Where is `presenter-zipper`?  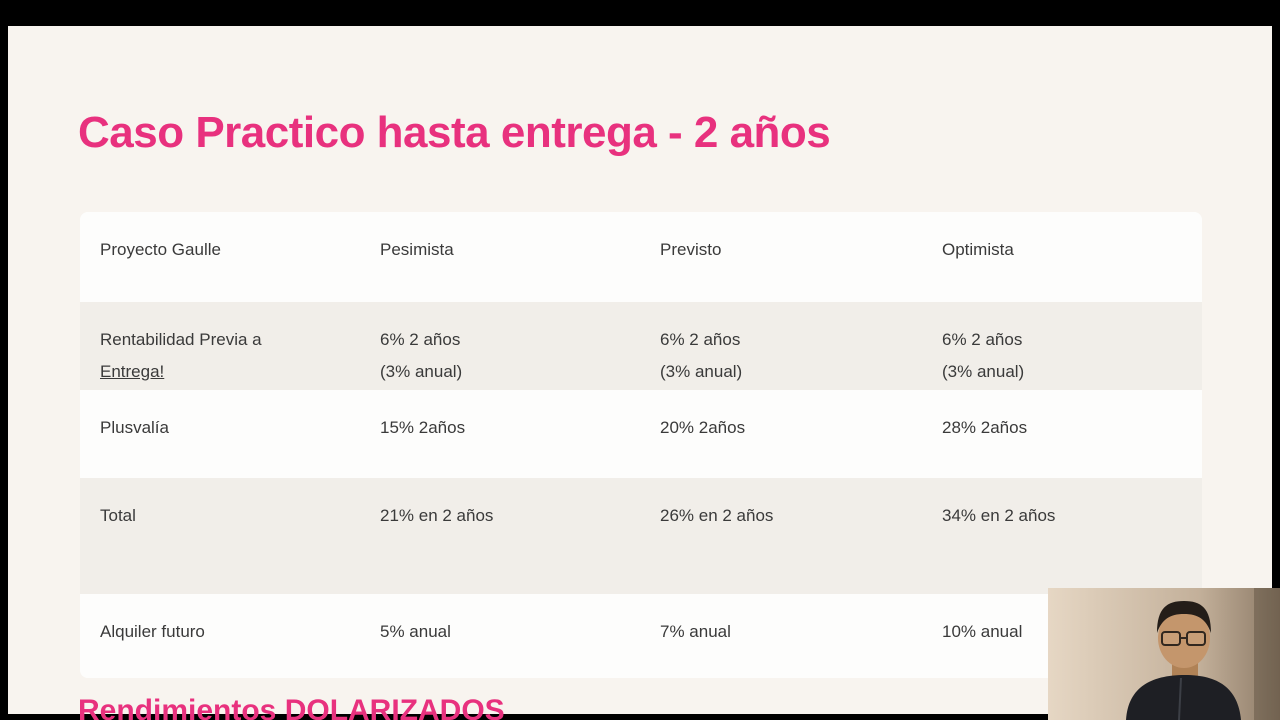
presenter-zipper is located at coordinates (1180, 698).